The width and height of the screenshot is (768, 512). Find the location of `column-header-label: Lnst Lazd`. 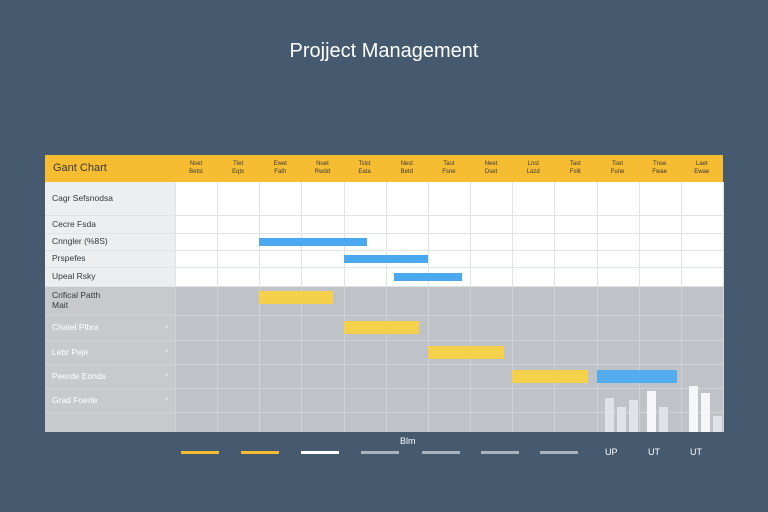

column-header-label: Lnst Lazd is located at coordinates (533, 168).